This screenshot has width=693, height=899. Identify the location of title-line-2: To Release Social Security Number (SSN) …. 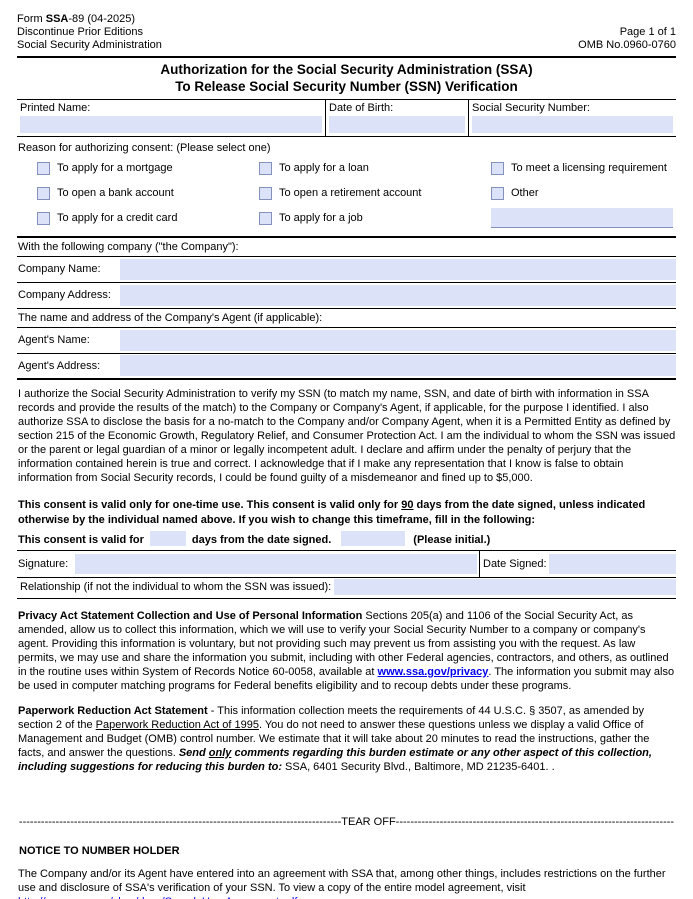
(346, 86).